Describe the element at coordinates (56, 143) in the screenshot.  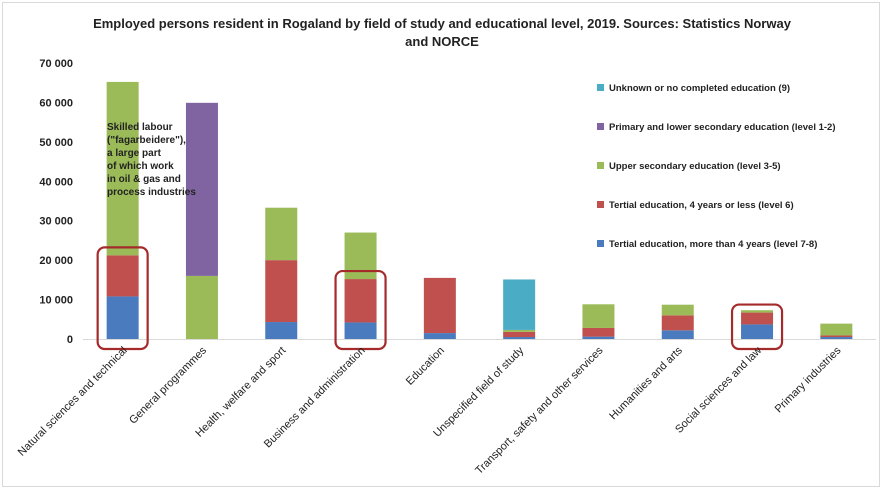
I see `y-tick-label: 50 000` at that location.